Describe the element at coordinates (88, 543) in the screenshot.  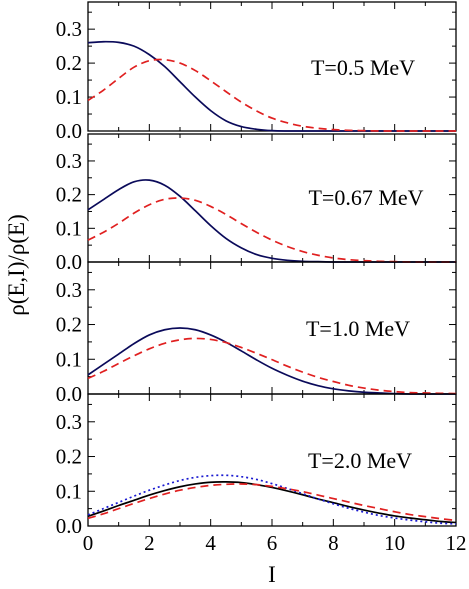
I see `x-tick-label: 0` at that location.